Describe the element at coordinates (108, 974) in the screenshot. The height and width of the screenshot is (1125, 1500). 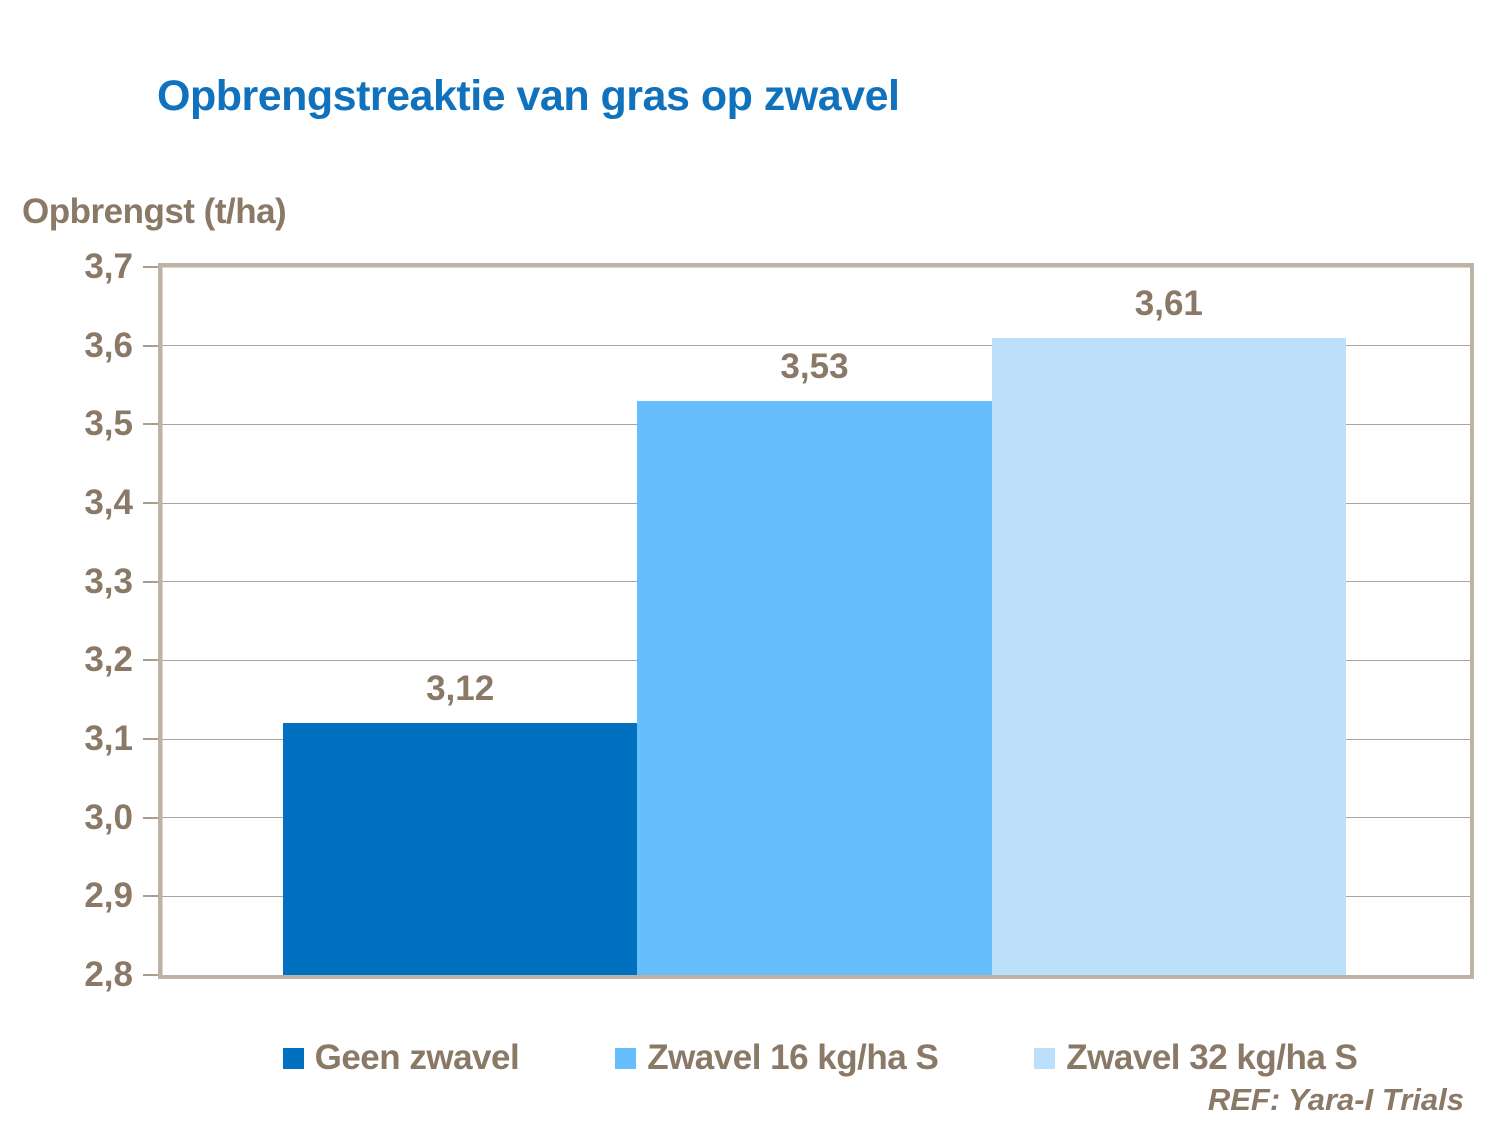
I see `y-tick-label: 2,8` at that location.